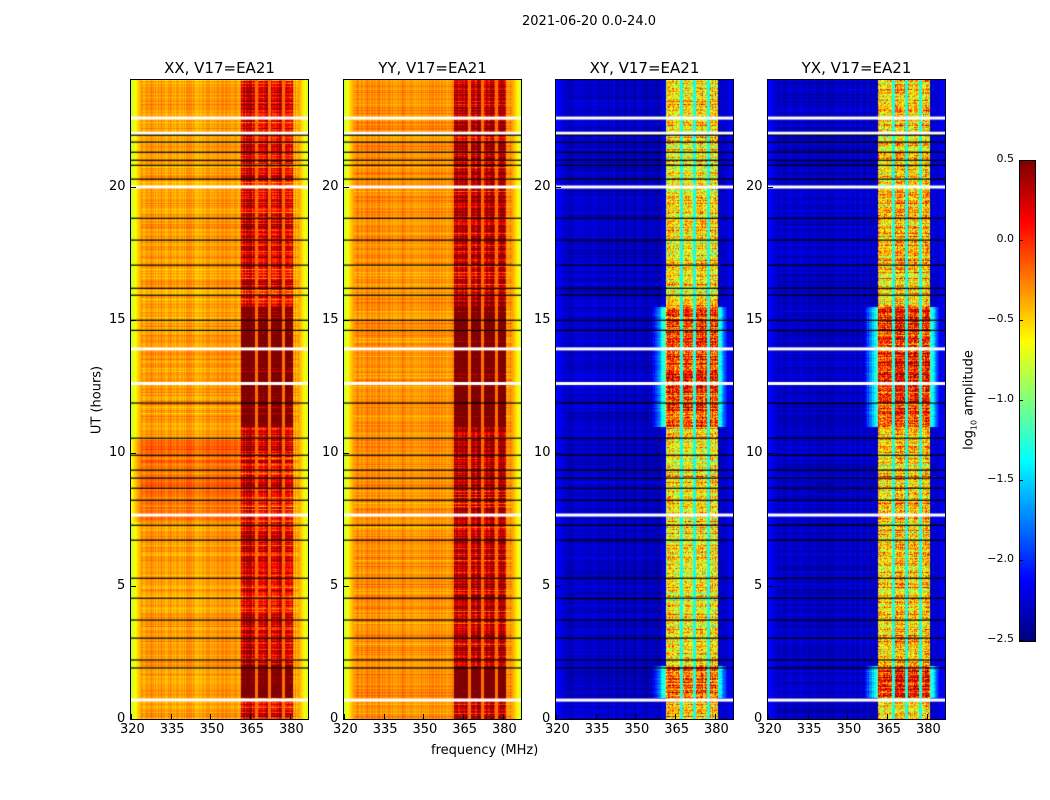  Describe the element at coordinates (485, 750) in the screenshot. I see `x-axis-label: frequency (MHz)` at that location.